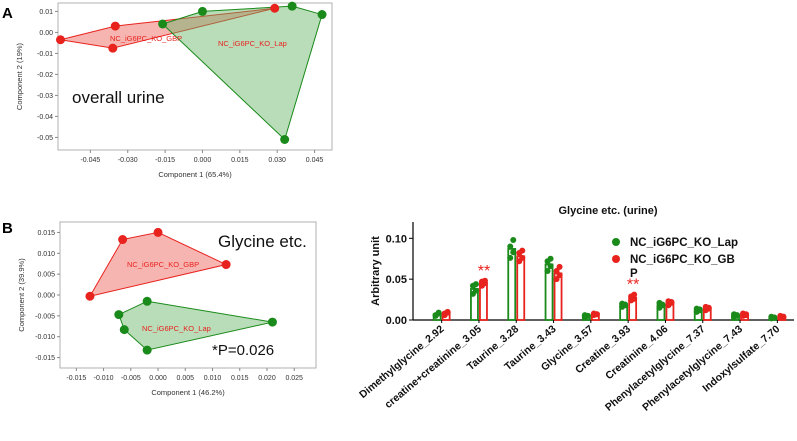  I want to click on x-tick-label: 0.025, so click(294, 378).